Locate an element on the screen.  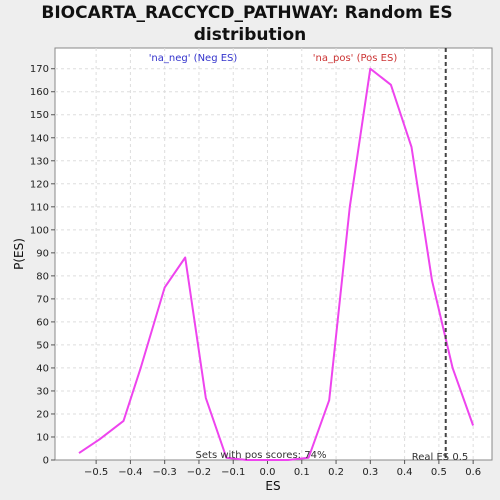
y-tick-label: 70 is located at coordinates (42, 299).